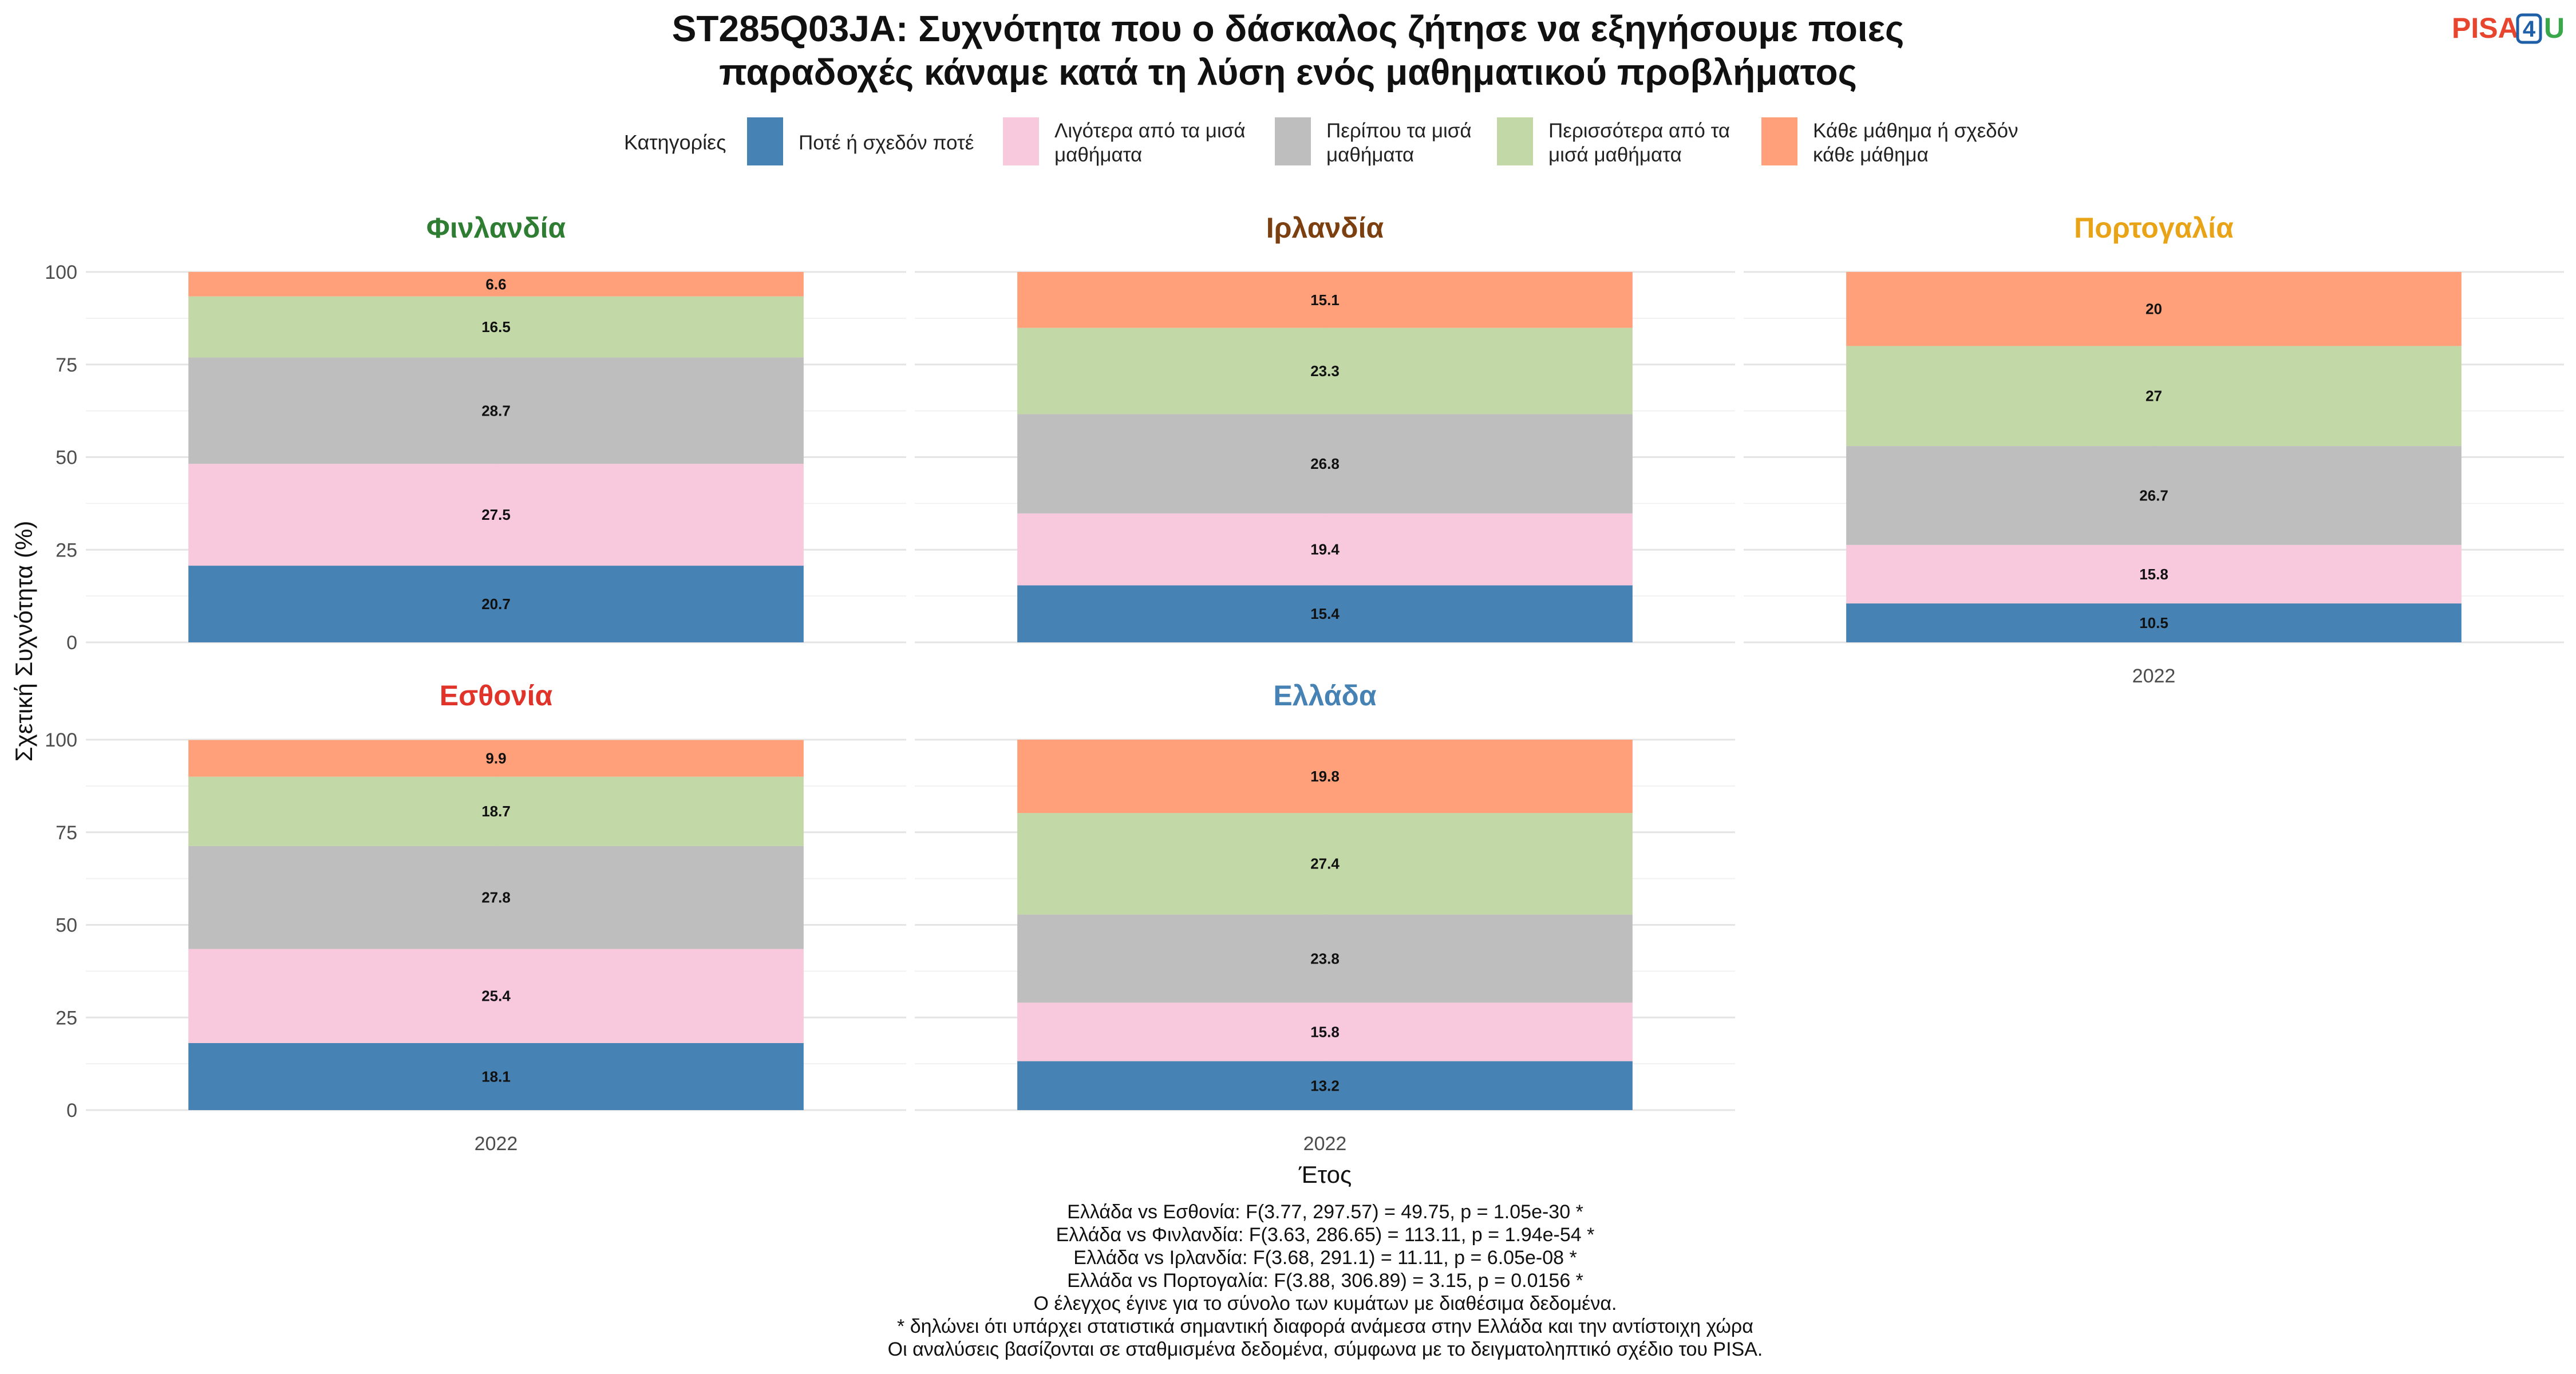 The height and width of the screenshot is (1374, 2576). What do you see at coordinates (2154, 228) in the screenshot?
I see `panel-3-title: Πορτογαλία` at bounding box center [2154, 228].